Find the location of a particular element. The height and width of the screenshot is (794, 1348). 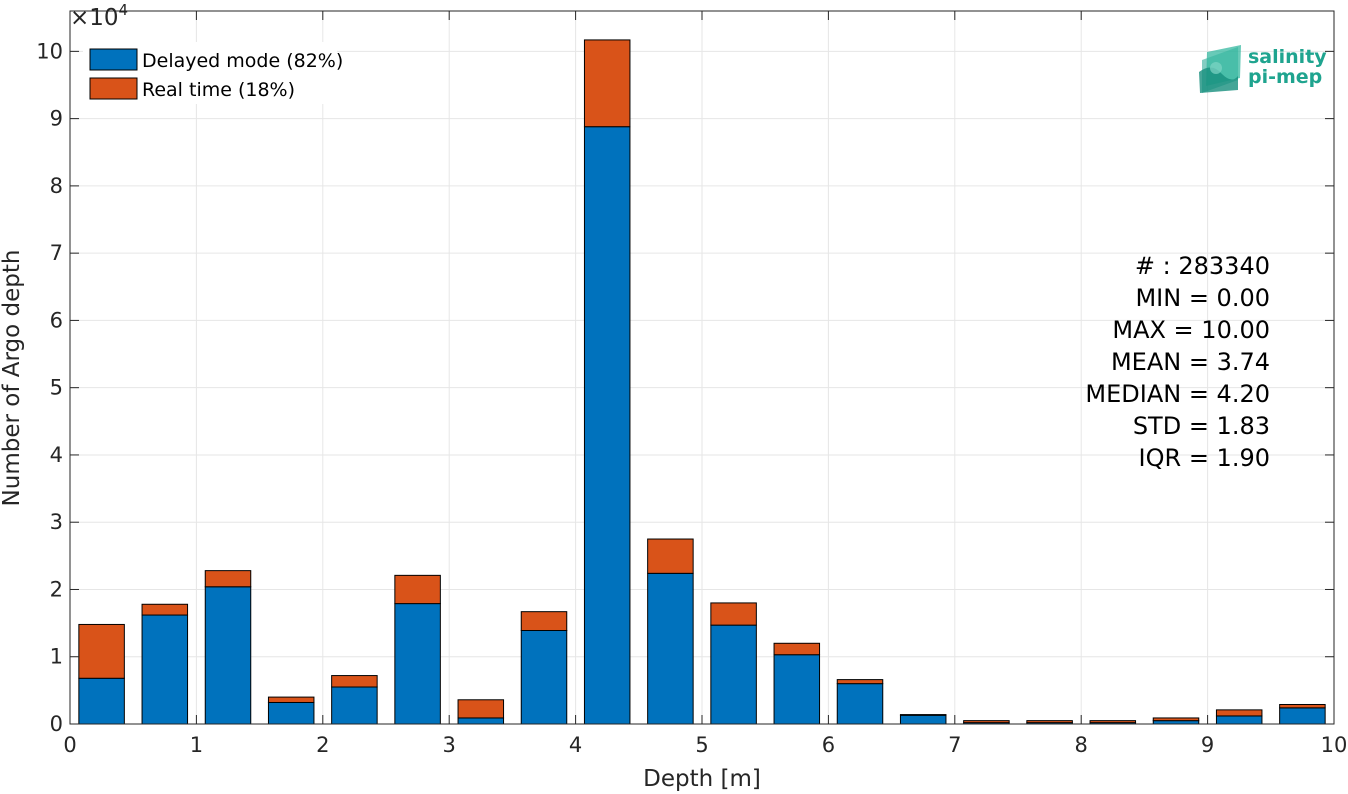

x-tick-label: 2 is located at coordinates (322, 745).